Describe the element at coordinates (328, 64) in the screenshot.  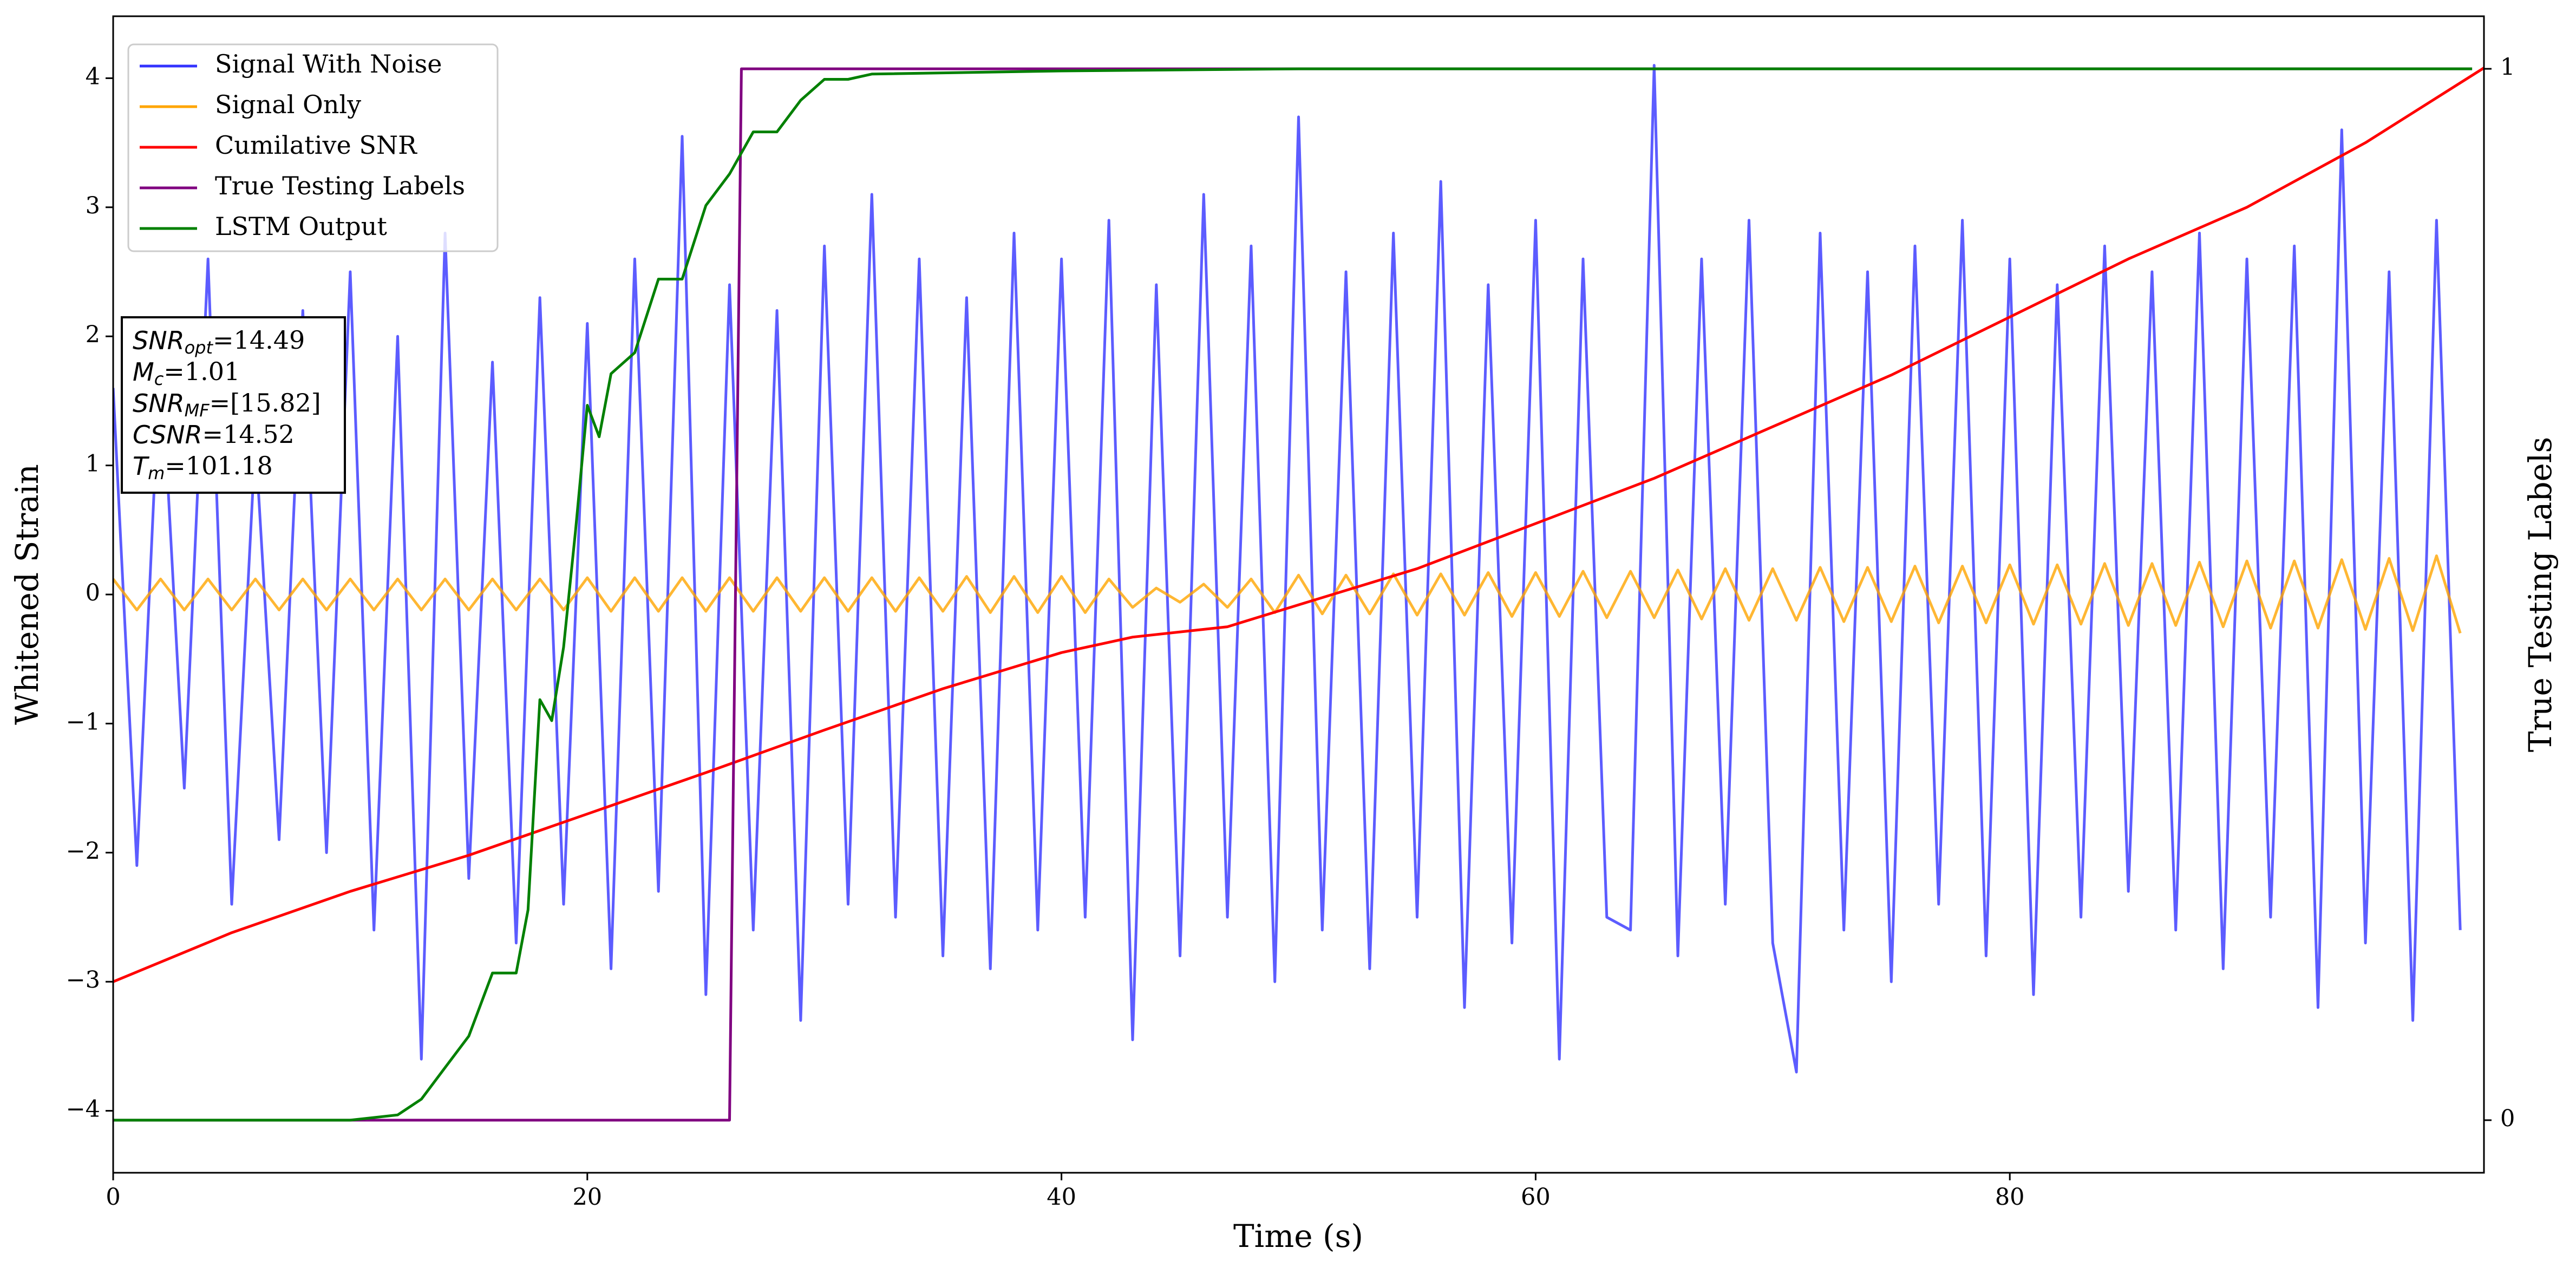
I see `legend-label: Signal With Noise` at that location.